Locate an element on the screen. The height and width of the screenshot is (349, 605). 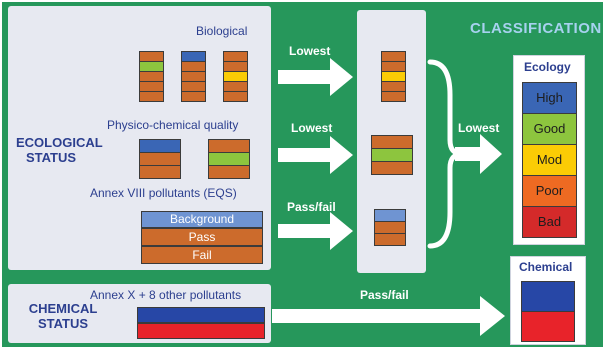
annex-x-label: Annex X + 8 other pollutants is located at coordinates (166, 295).